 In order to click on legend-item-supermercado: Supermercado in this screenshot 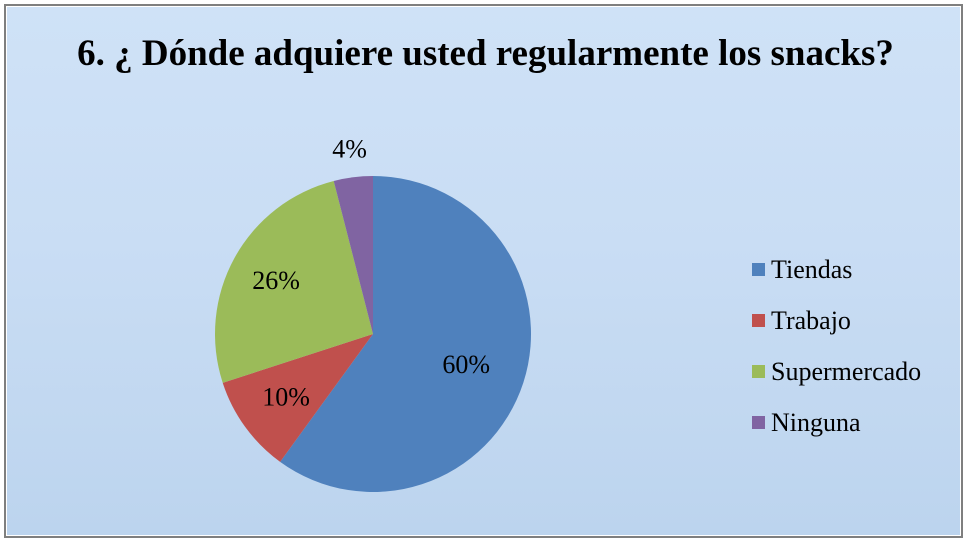, I will do `click(836, 371)`.